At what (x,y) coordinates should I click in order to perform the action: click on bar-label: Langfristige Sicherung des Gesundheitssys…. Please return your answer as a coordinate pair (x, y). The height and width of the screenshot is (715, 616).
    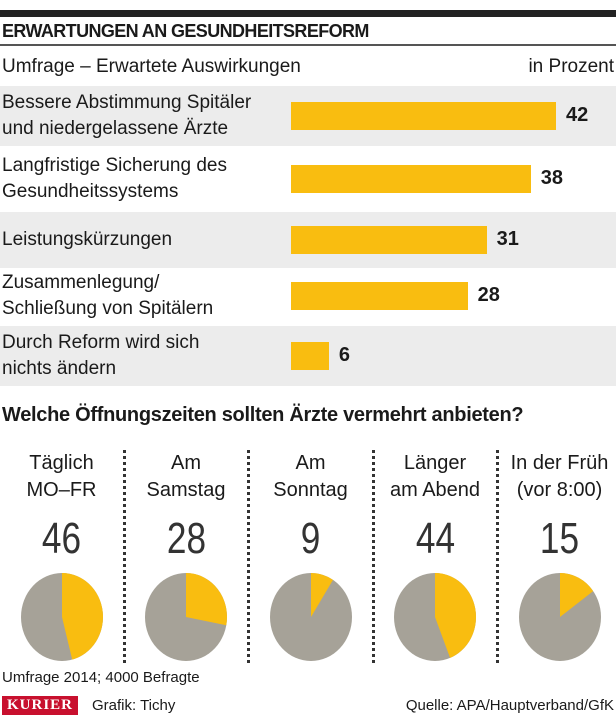
    Looking at the image, I should click on (114, 179).